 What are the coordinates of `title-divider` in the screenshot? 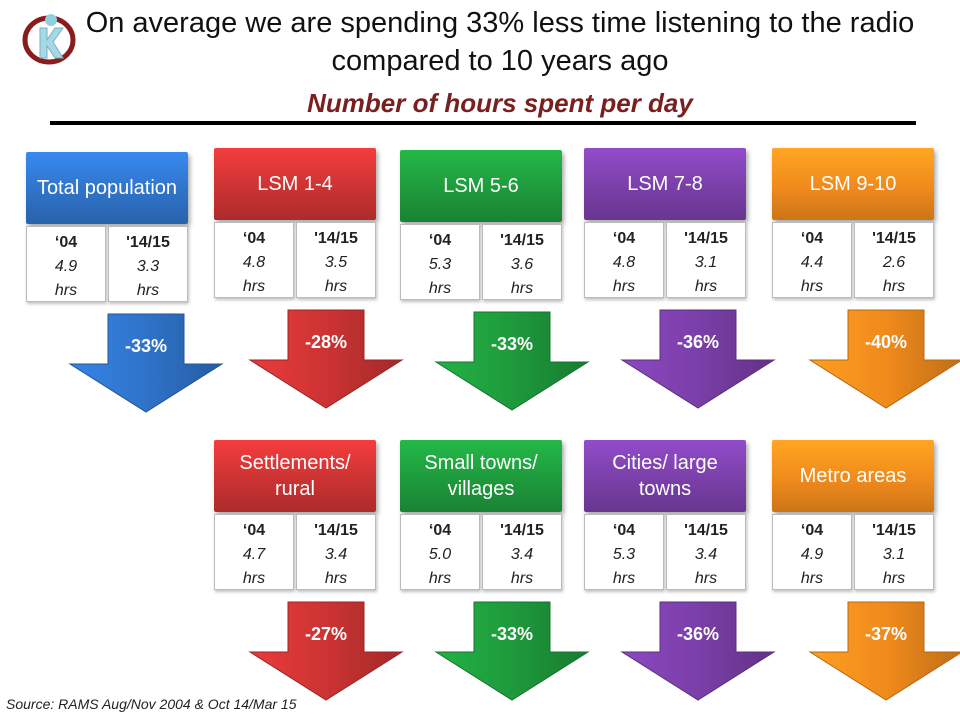 It's located at (483, 123).